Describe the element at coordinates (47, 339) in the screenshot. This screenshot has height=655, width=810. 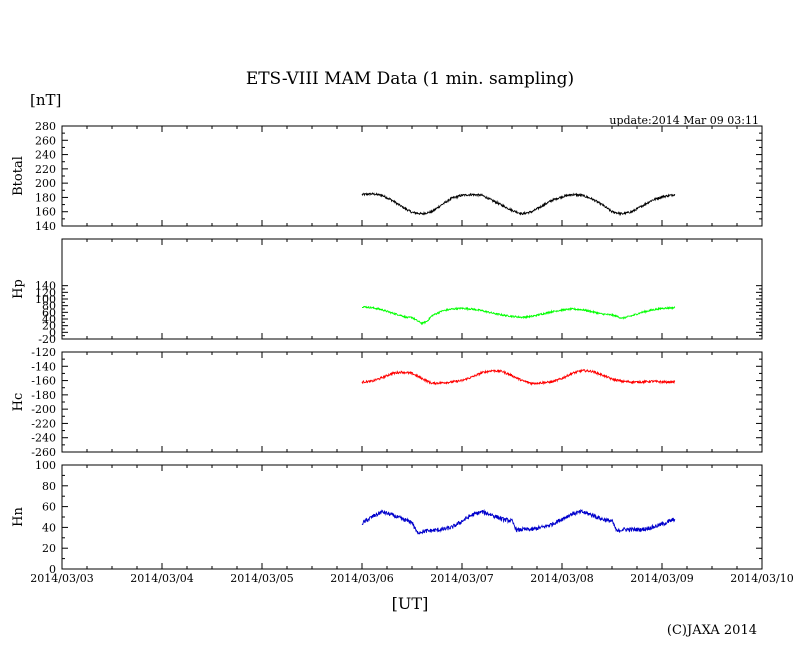
I see `y-tick-label: -20` at that location.